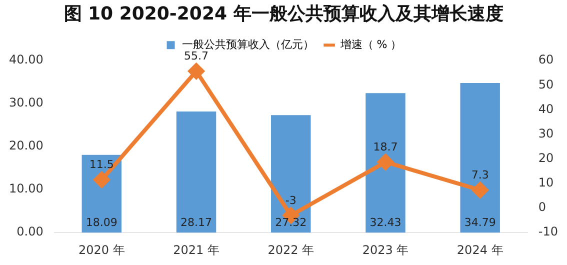  What do you see at coordinates (290, 200) in the screenshot?
I see `data-label: -3` at bounding box center [290, 200].